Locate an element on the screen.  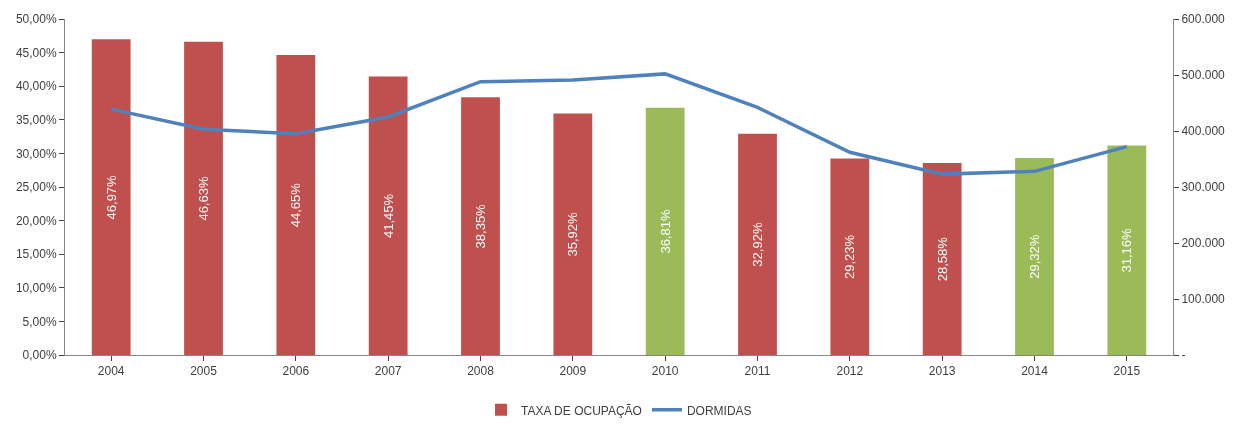
data-label: 29,32% is located at coordinates (1034, 256).